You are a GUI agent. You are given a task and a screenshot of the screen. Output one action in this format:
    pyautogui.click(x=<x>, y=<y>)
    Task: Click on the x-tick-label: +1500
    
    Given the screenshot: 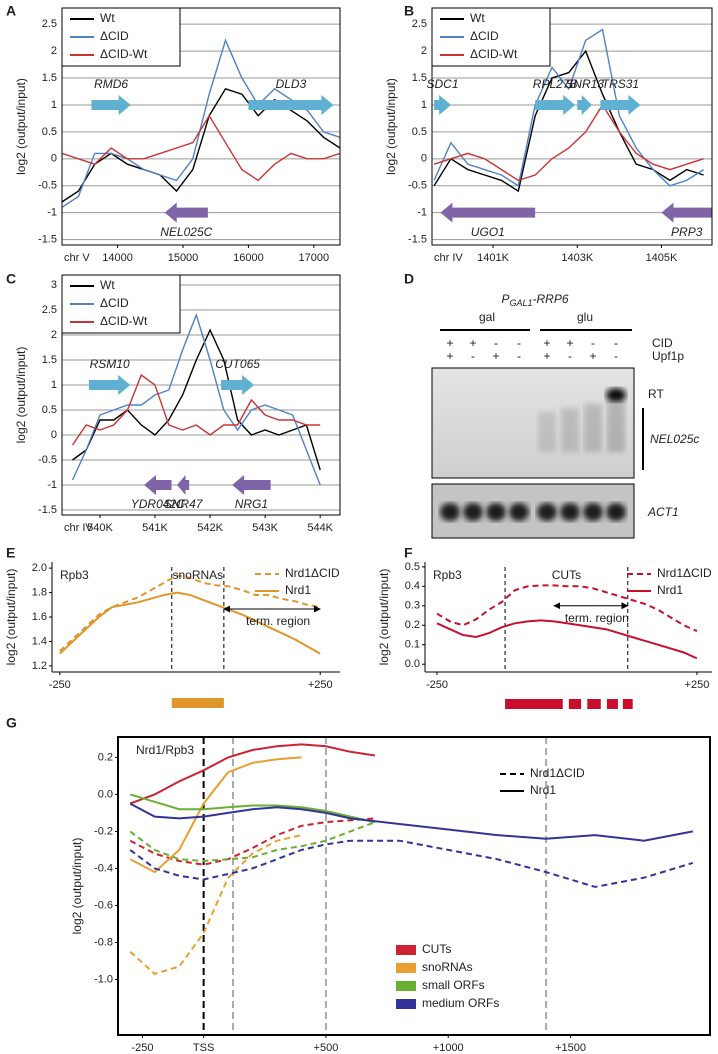 What is the action you would take?
    pyautogui.click(x=570, y=1048)
    